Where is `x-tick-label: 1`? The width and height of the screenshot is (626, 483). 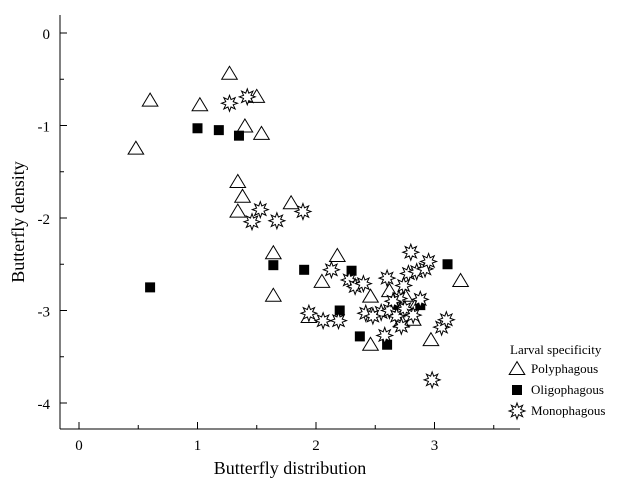 x-tick-label: 1 is located at coordinates (198, 446).